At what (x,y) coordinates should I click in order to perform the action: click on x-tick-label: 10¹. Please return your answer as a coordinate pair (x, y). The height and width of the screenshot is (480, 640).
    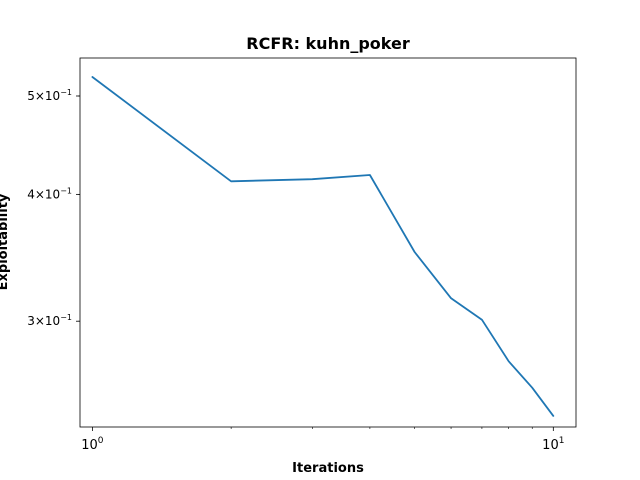
    Looking at the image, I should click on (553, 444).